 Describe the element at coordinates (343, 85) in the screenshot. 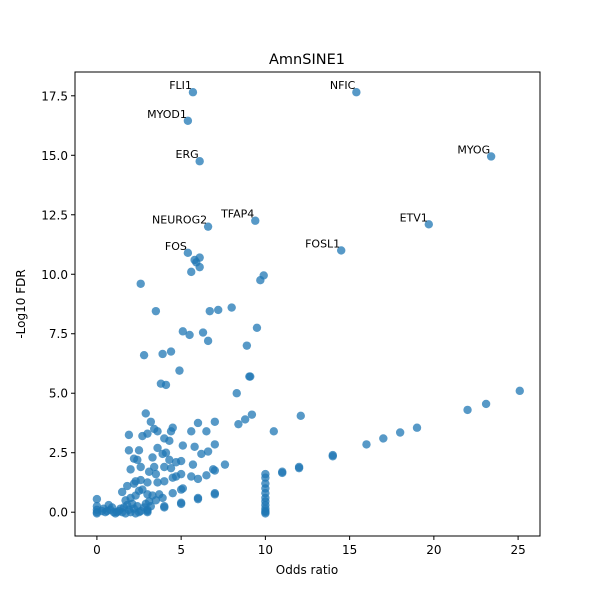

I see `point-annotation: NFIC` at that location.